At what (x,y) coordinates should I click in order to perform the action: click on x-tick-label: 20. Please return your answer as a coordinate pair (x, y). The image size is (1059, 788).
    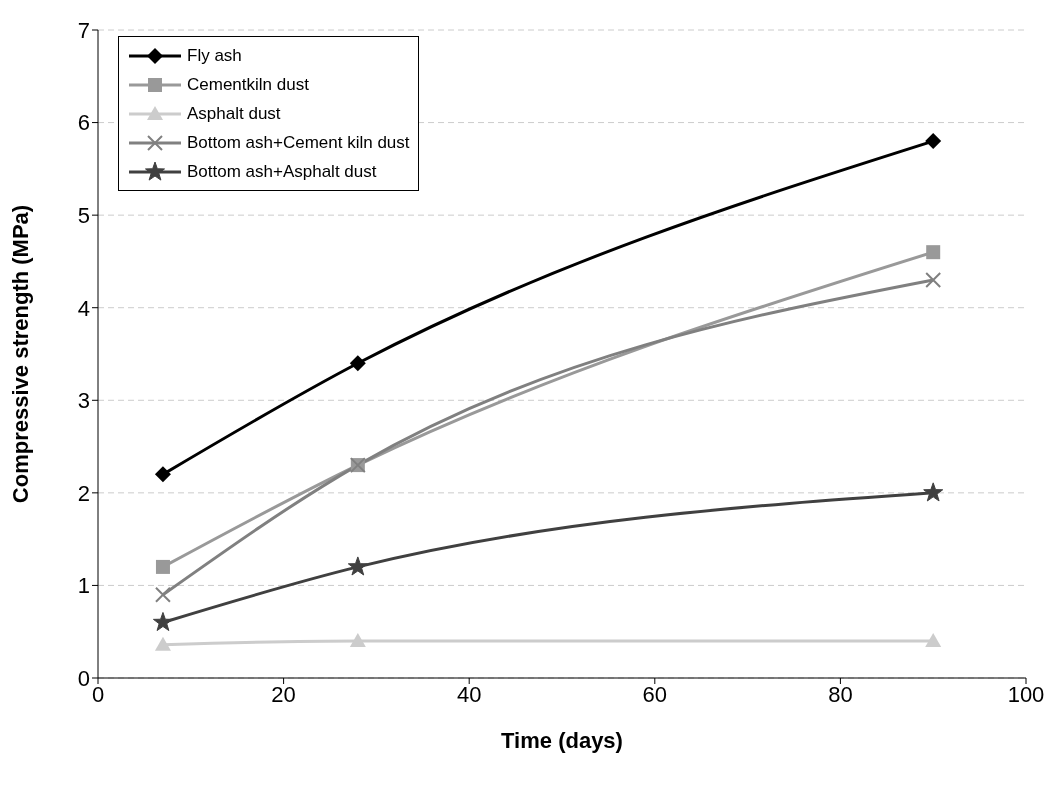
    Looking at the image, I should click on (283, 694).